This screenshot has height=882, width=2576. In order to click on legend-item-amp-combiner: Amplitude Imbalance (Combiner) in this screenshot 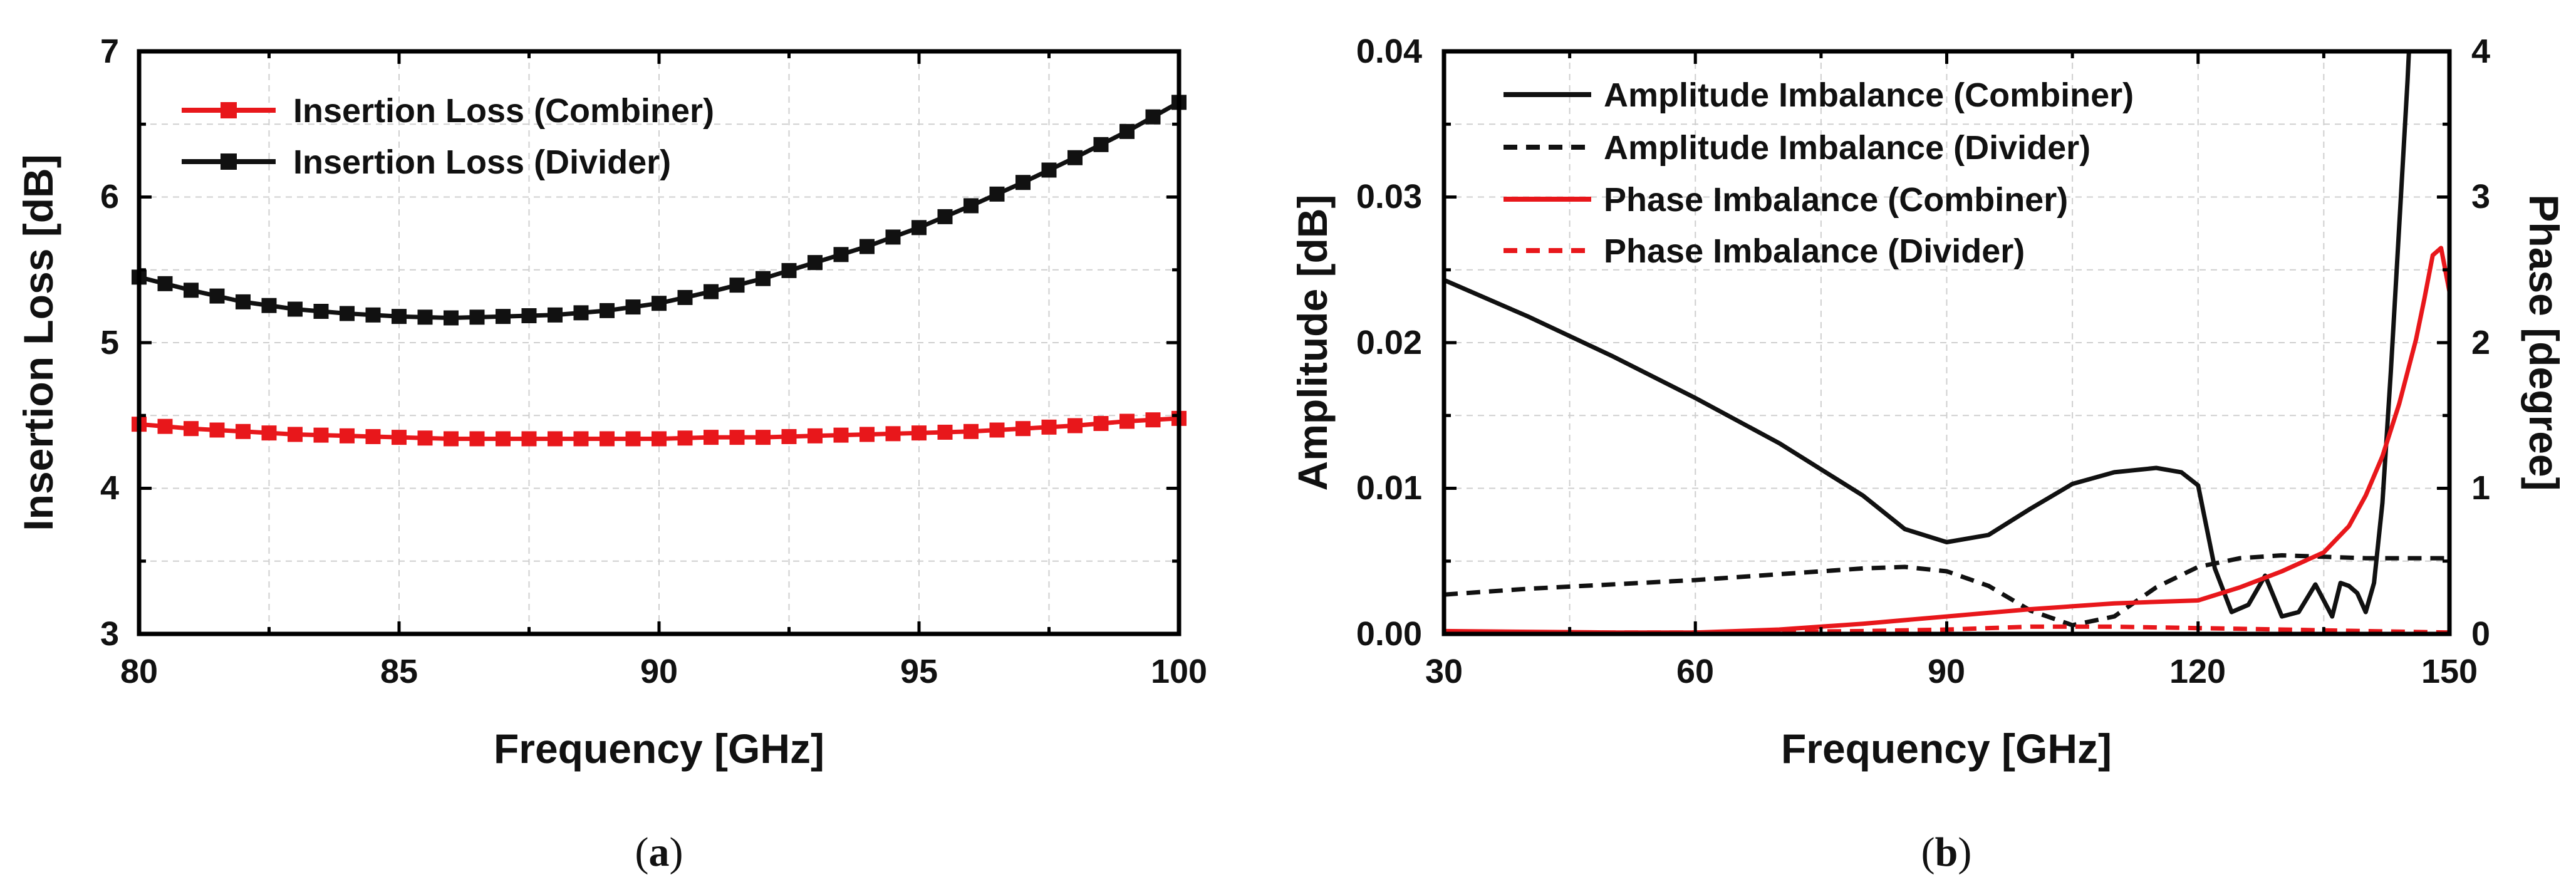, I will do `click(1819, 95)`.